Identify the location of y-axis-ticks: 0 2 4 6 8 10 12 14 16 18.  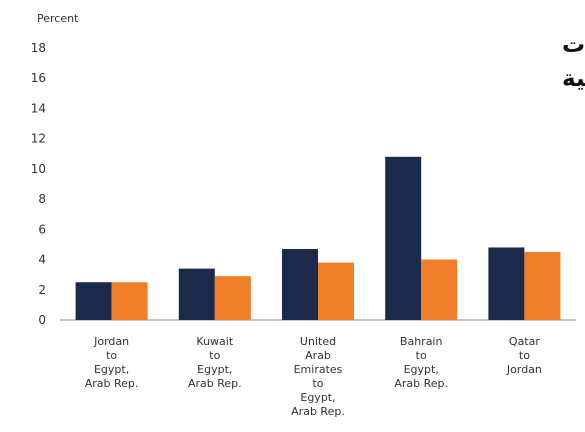
(38, 184).